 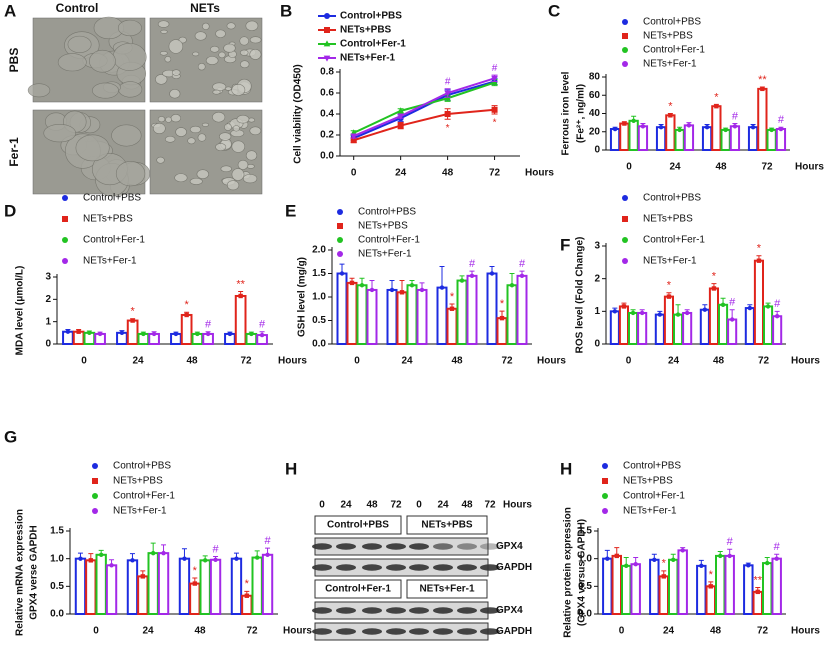 What do you see at coordinates (568, 572) in the screenshot?
I see `y-axis-label: Relative protein expression` at bounding box center [568, 572].